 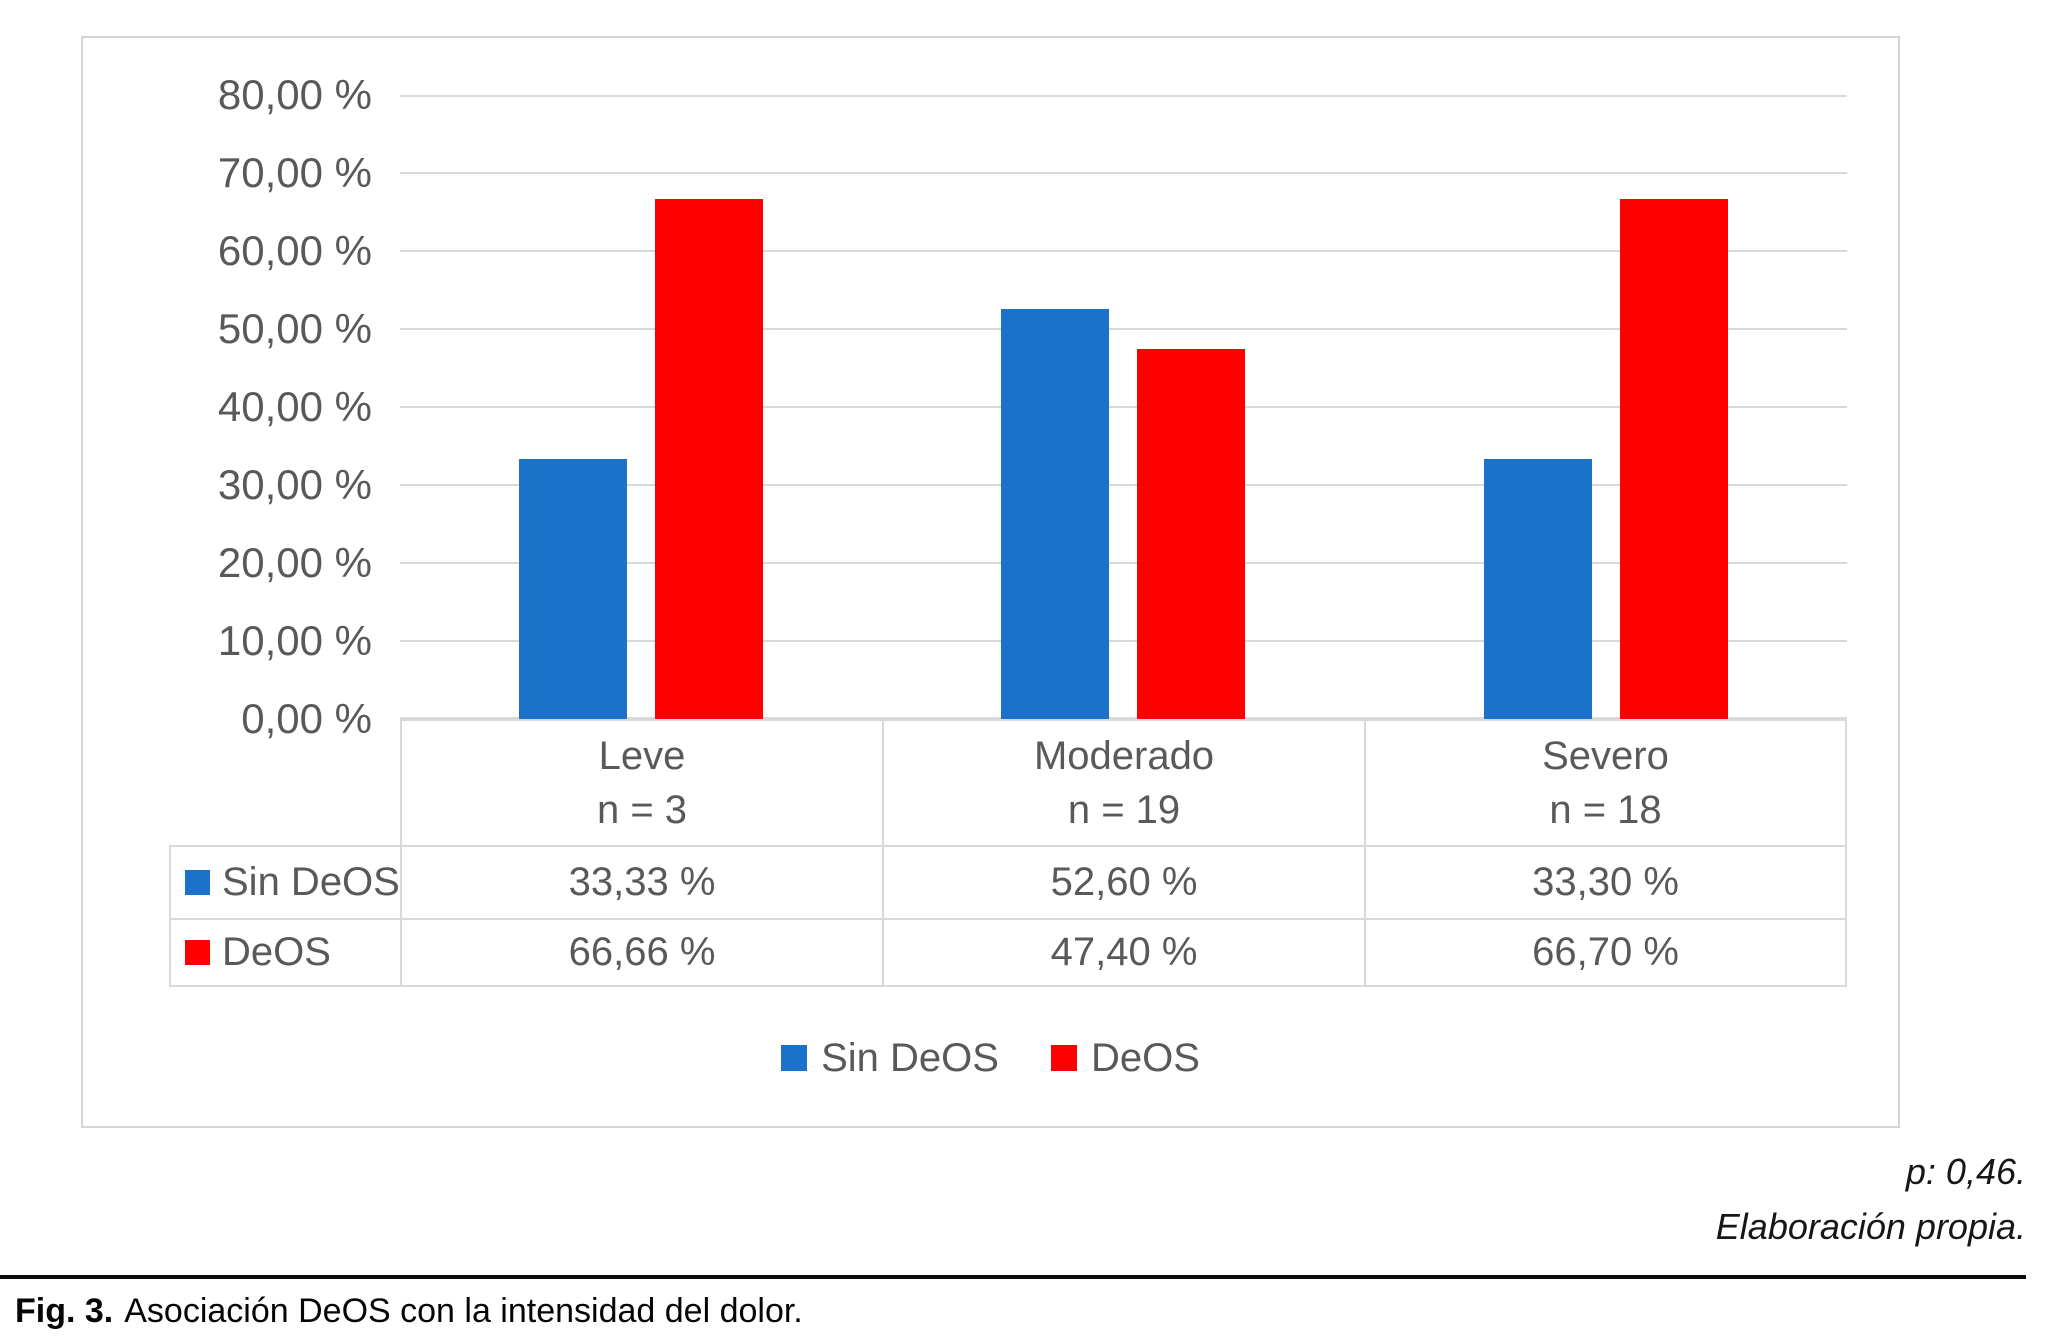 I want to click on table-header-severo: Severo n = 18, so click(x=1605, y=782).